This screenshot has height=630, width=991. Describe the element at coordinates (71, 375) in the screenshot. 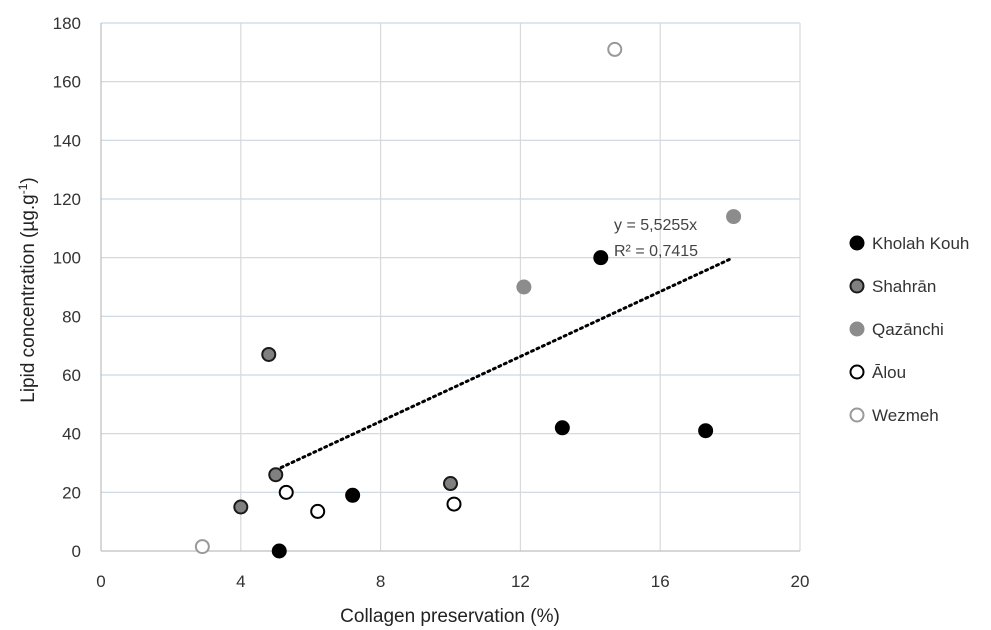

I see `y-tick-label: 60` at that location.